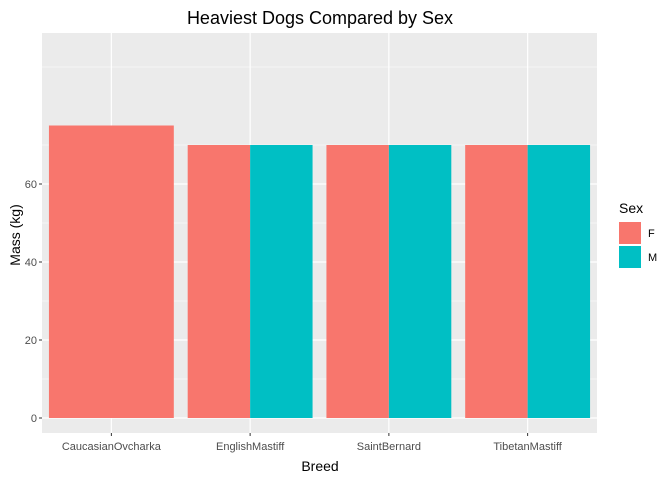  Describe the element at coordinates (652, 258) in the screenshot. I see `legend-label-m: M` at that location.